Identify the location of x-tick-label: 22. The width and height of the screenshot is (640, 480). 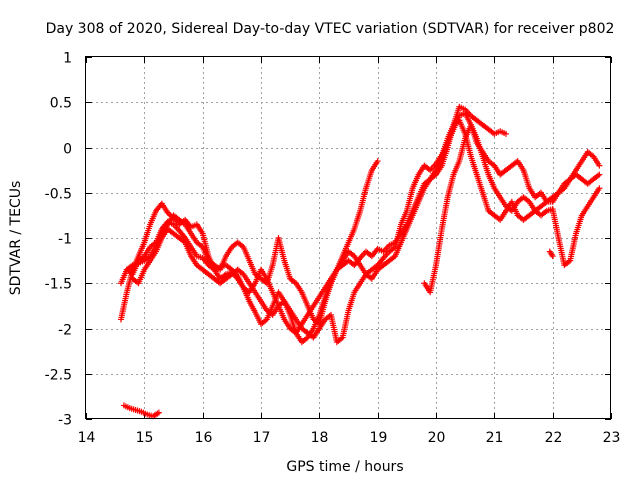
(554, 438).